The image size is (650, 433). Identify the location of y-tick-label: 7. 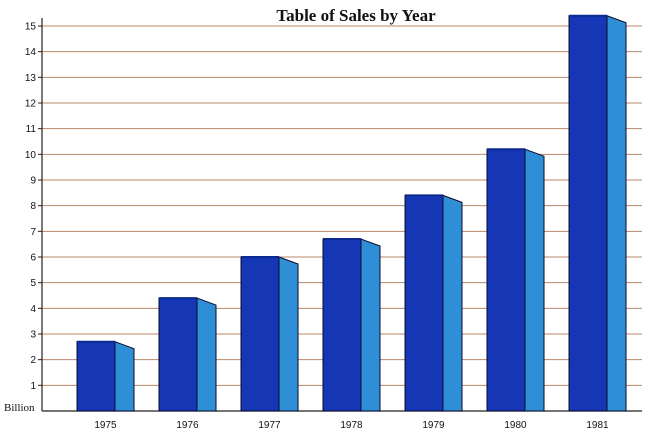
(33, 232).